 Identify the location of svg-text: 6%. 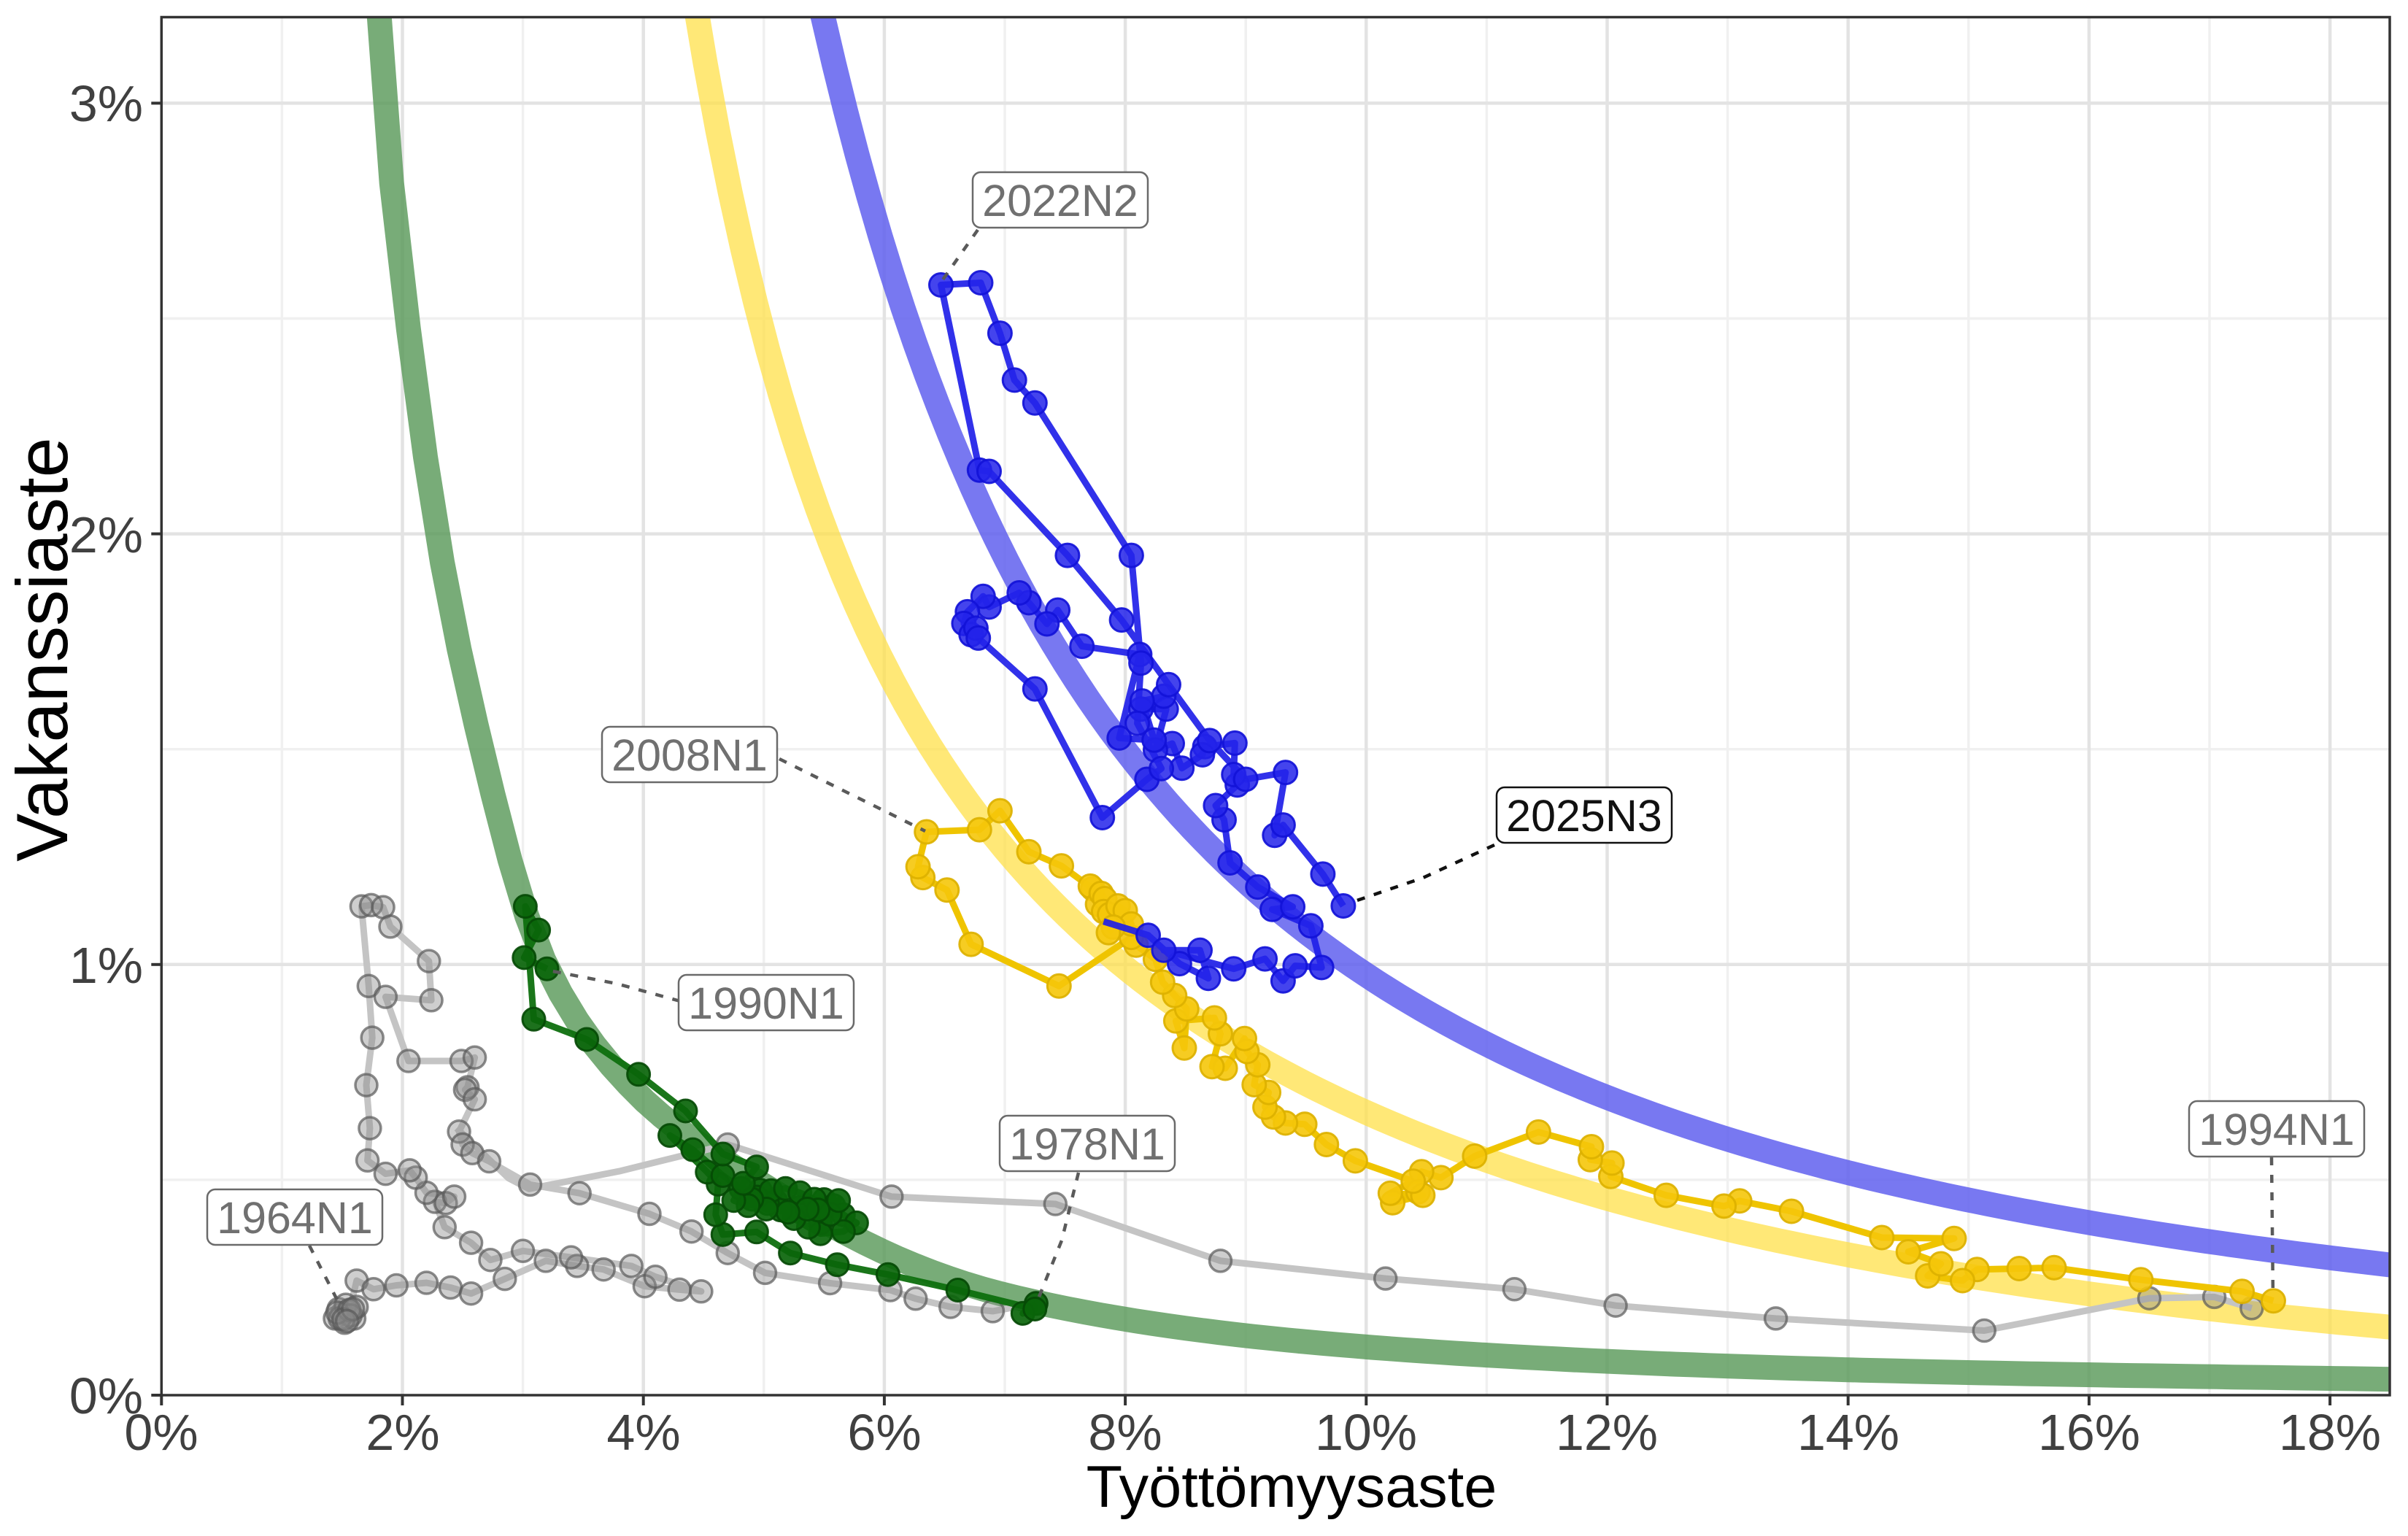
(884, 1432).